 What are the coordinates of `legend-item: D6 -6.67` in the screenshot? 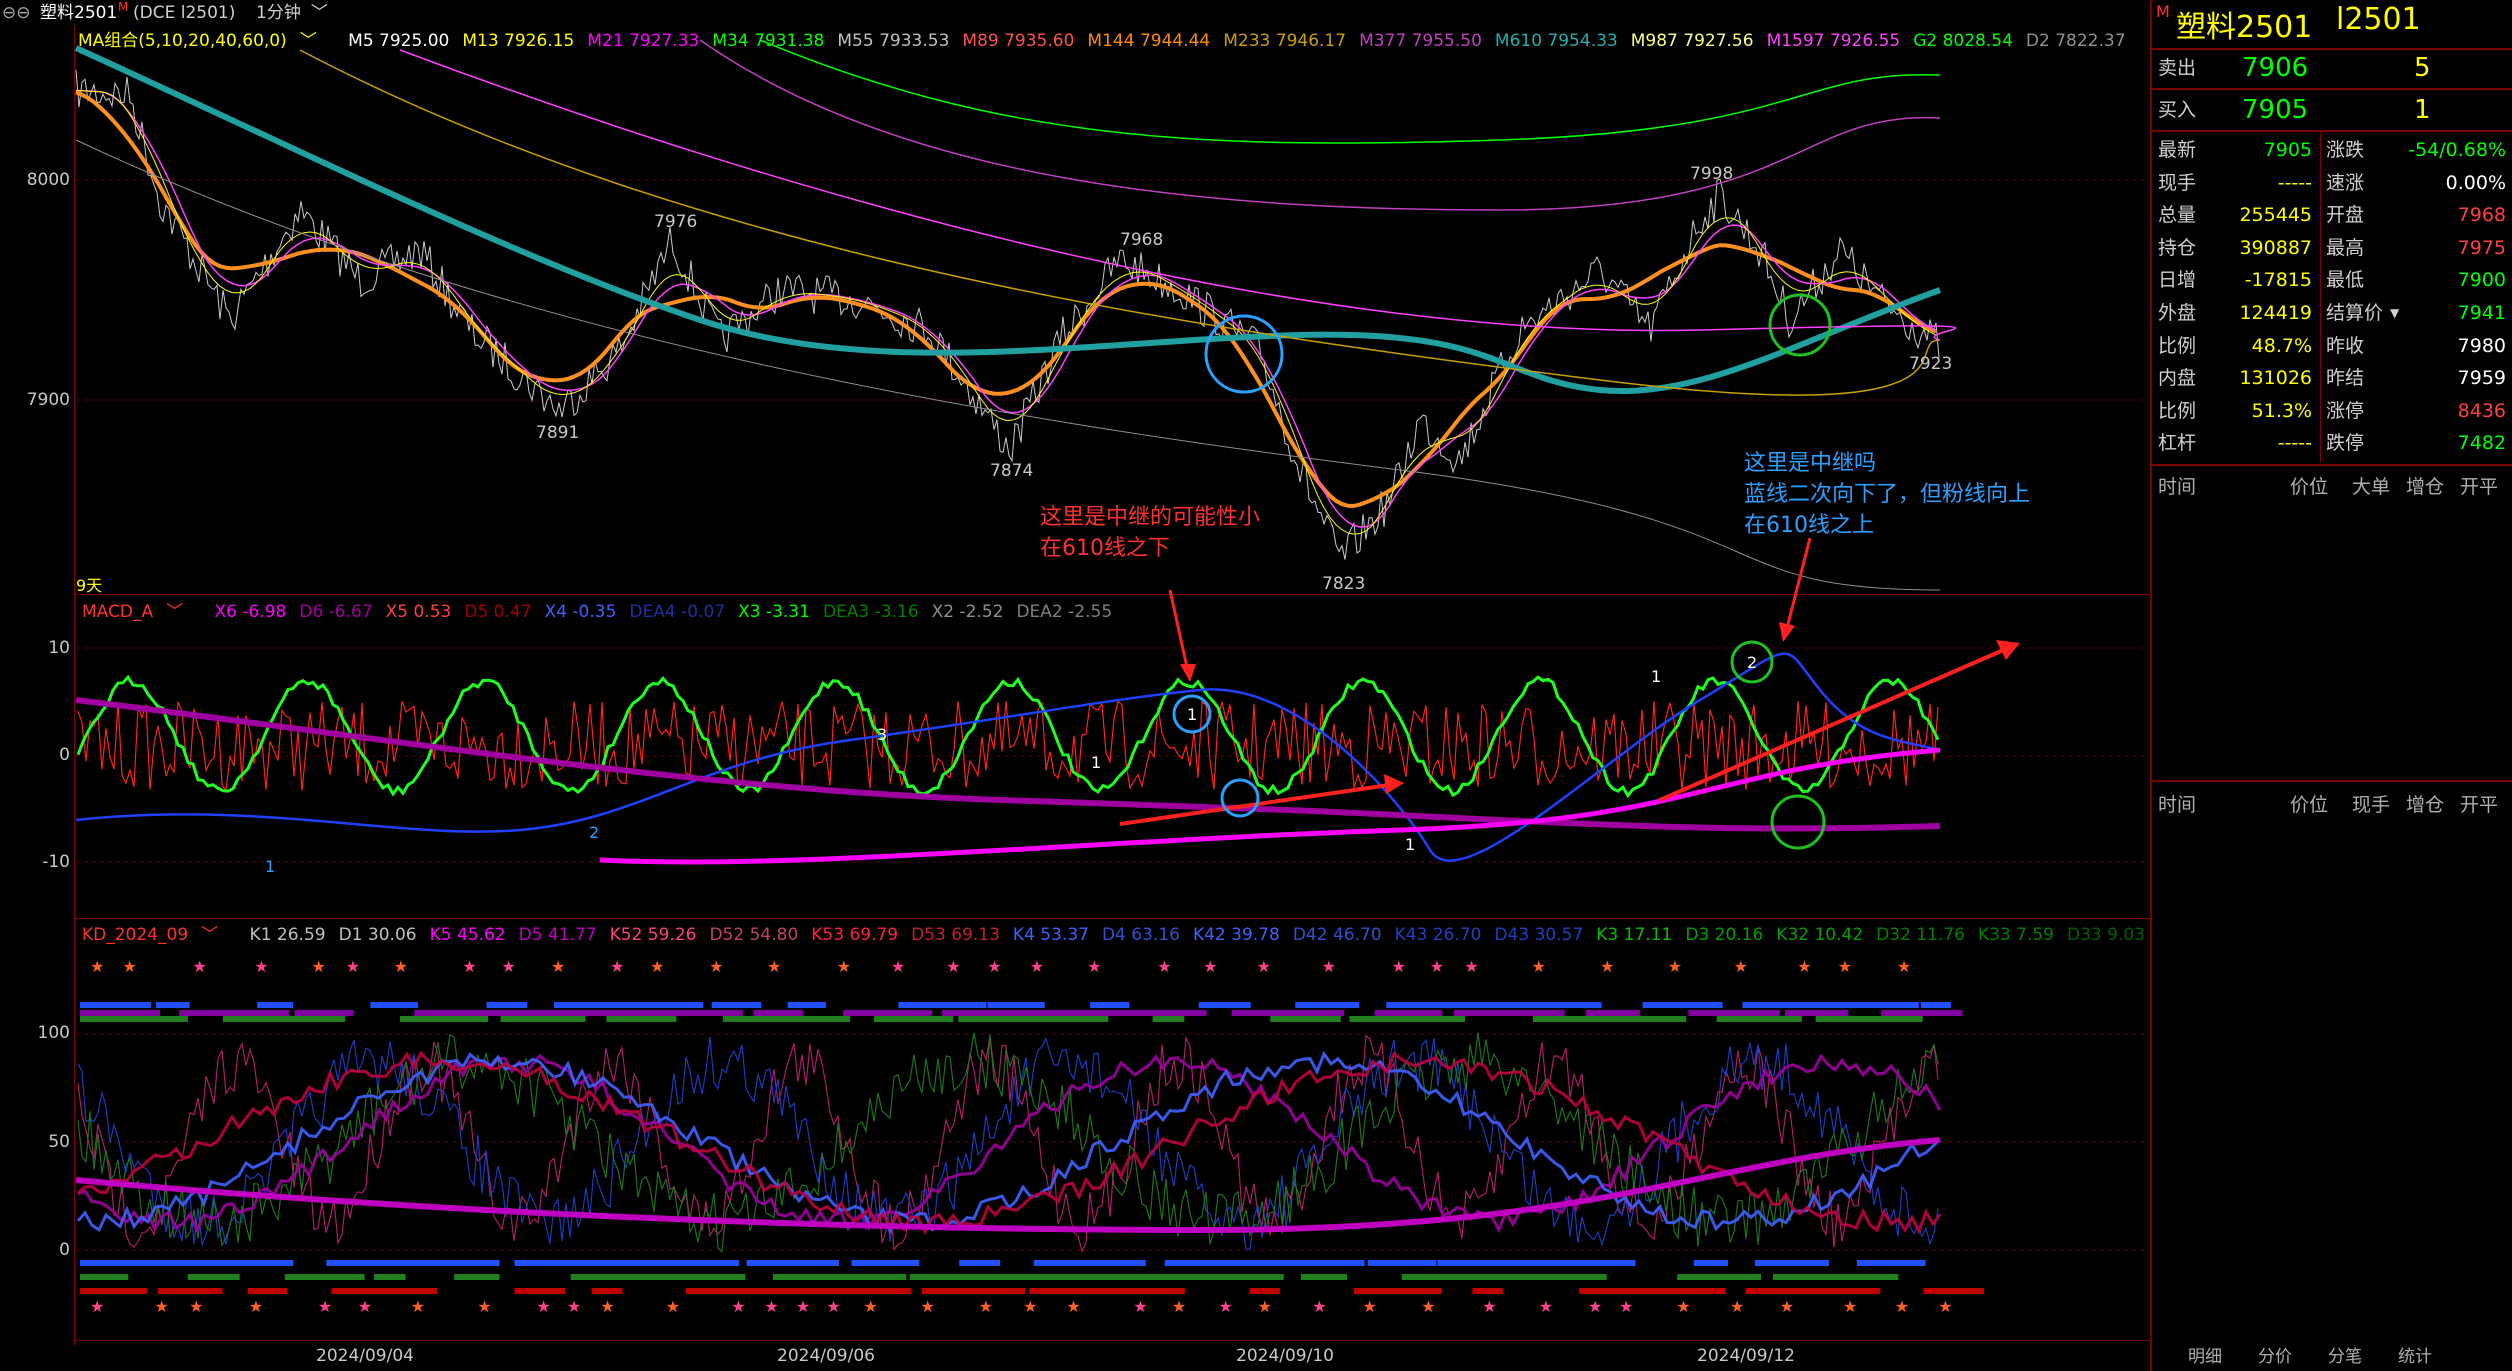 It's located at (336, 612).